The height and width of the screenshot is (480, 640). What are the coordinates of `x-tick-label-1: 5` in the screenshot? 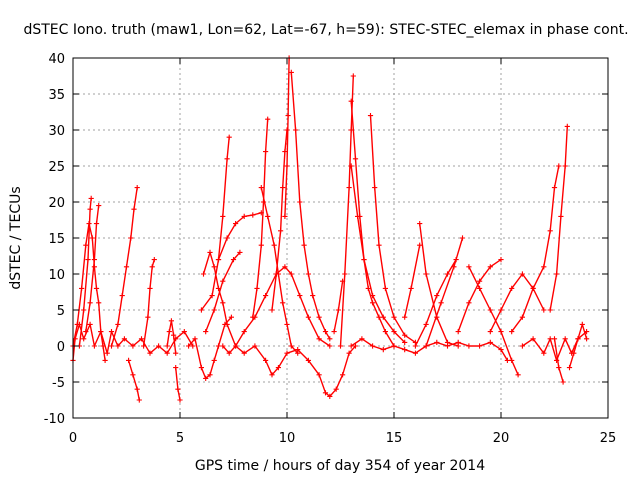 It's located at (180, 438).